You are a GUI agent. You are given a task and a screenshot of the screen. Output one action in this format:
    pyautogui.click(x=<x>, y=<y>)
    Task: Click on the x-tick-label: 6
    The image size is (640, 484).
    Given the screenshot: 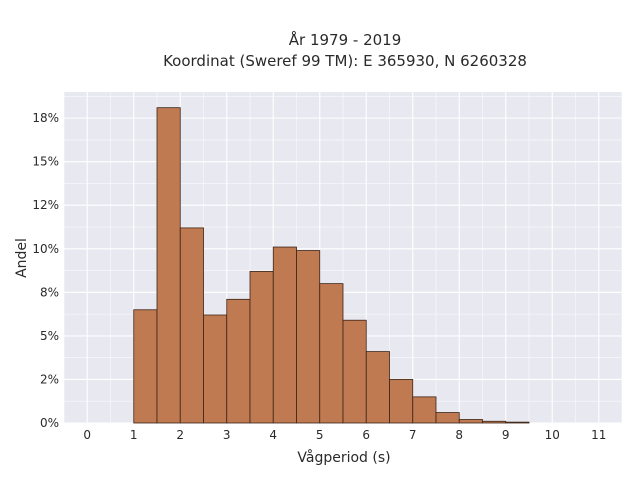 What is the action you would take?
    pyautogui.click(x=366, y=435)
    